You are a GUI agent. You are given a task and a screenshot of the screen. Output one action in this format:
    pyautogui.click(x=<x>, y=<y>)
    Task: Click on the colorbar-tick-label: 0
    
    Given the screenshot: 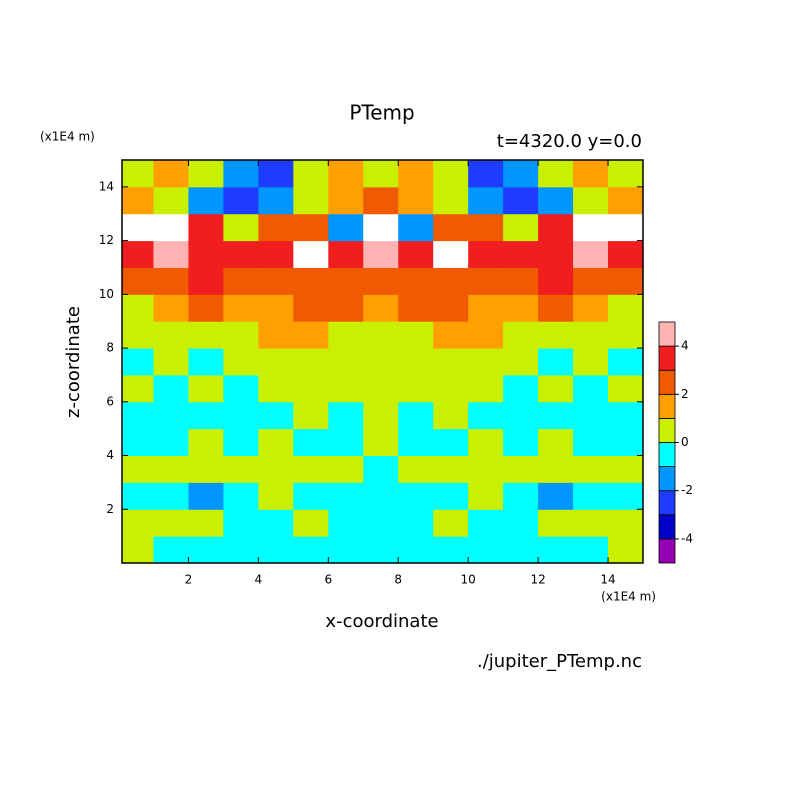 What is the action you would take?
    pyautogui.click(x=685, y=442)
    